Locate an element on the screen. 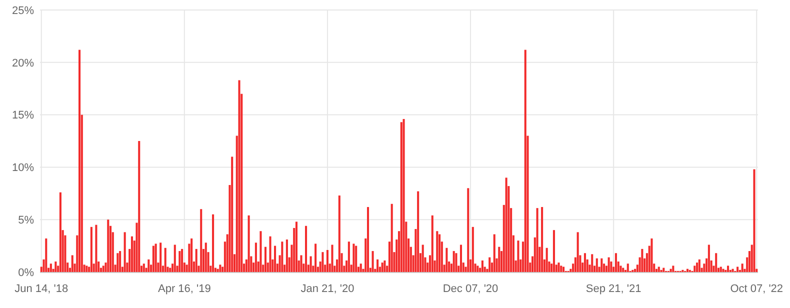 This screenshot has height=308, width=790. x-tick-label: Jan 21, '20 is located at coordinates (327, 289).